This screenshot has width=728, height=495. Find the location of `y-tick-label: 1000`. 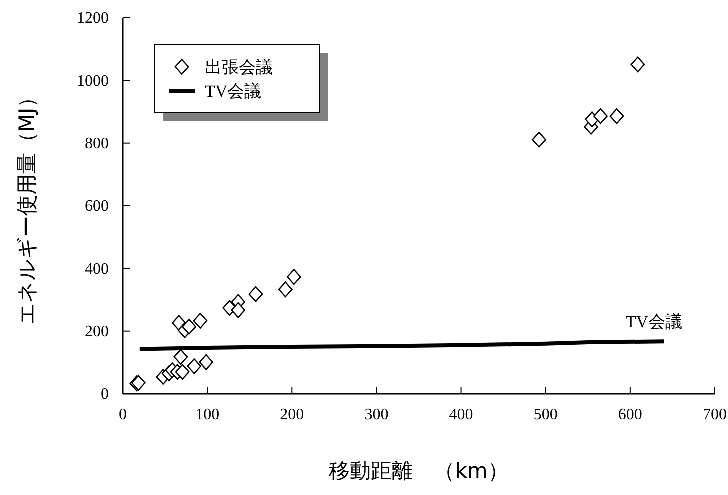

y-tick-label: 1000 is located at coordinates (93, 81).